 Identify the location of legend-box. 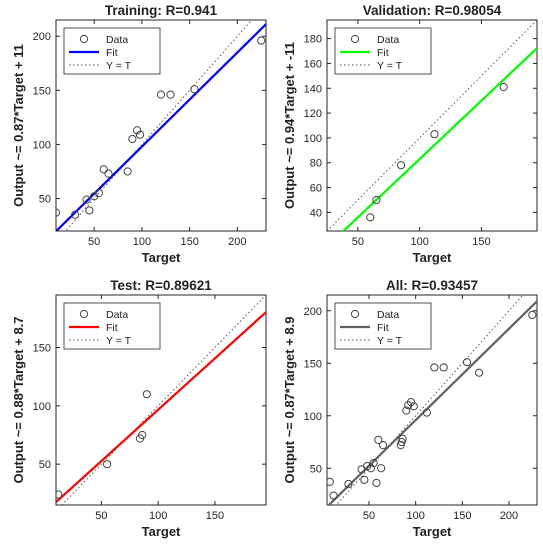
(383, 326).